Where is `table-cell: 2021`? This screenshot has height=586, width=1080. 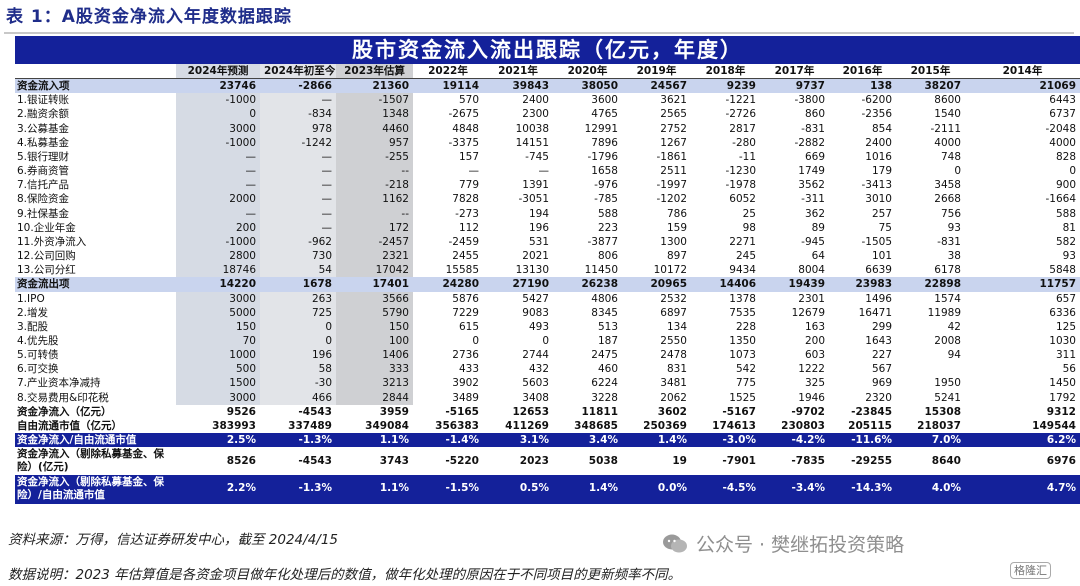
table-cell: 2021 is located at coordinates (535, 256).